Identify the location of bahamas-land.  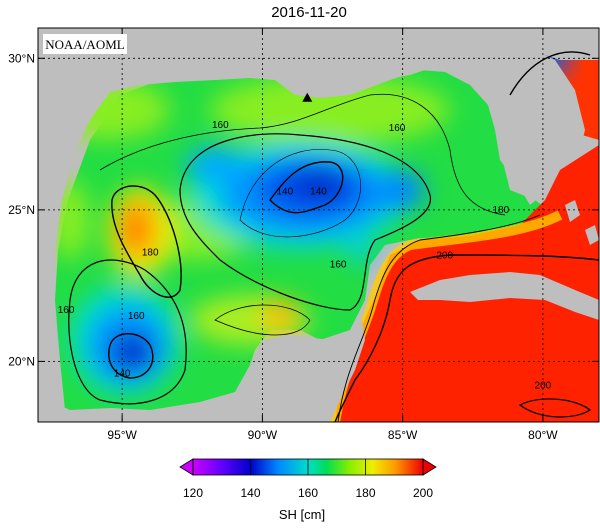
(582, 222).